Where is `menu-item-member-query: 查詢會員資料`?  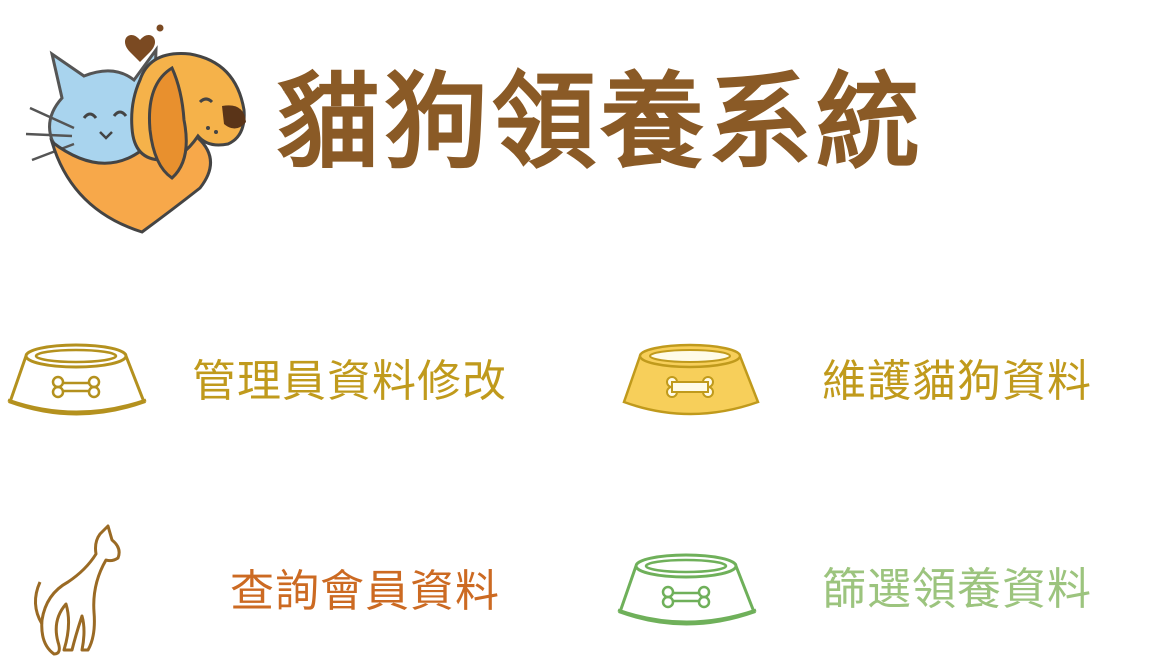
menu-item-member-query: 查詢會員資料 is located at coordinates (280, 593).